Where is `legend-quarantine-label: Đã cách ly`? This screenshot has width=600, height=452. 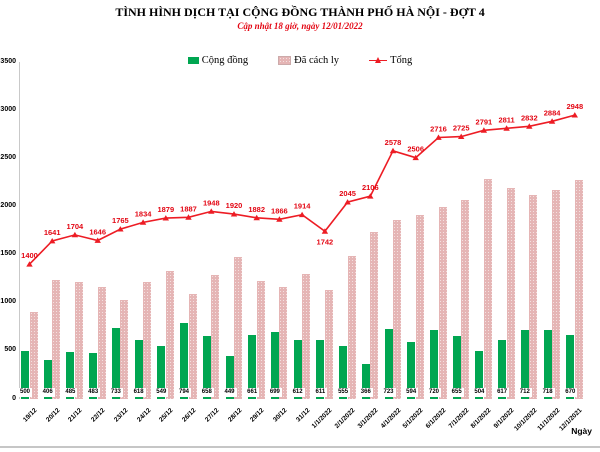 legend-quarantine-label: Đã cách ly is located at coordinates (317, 60).